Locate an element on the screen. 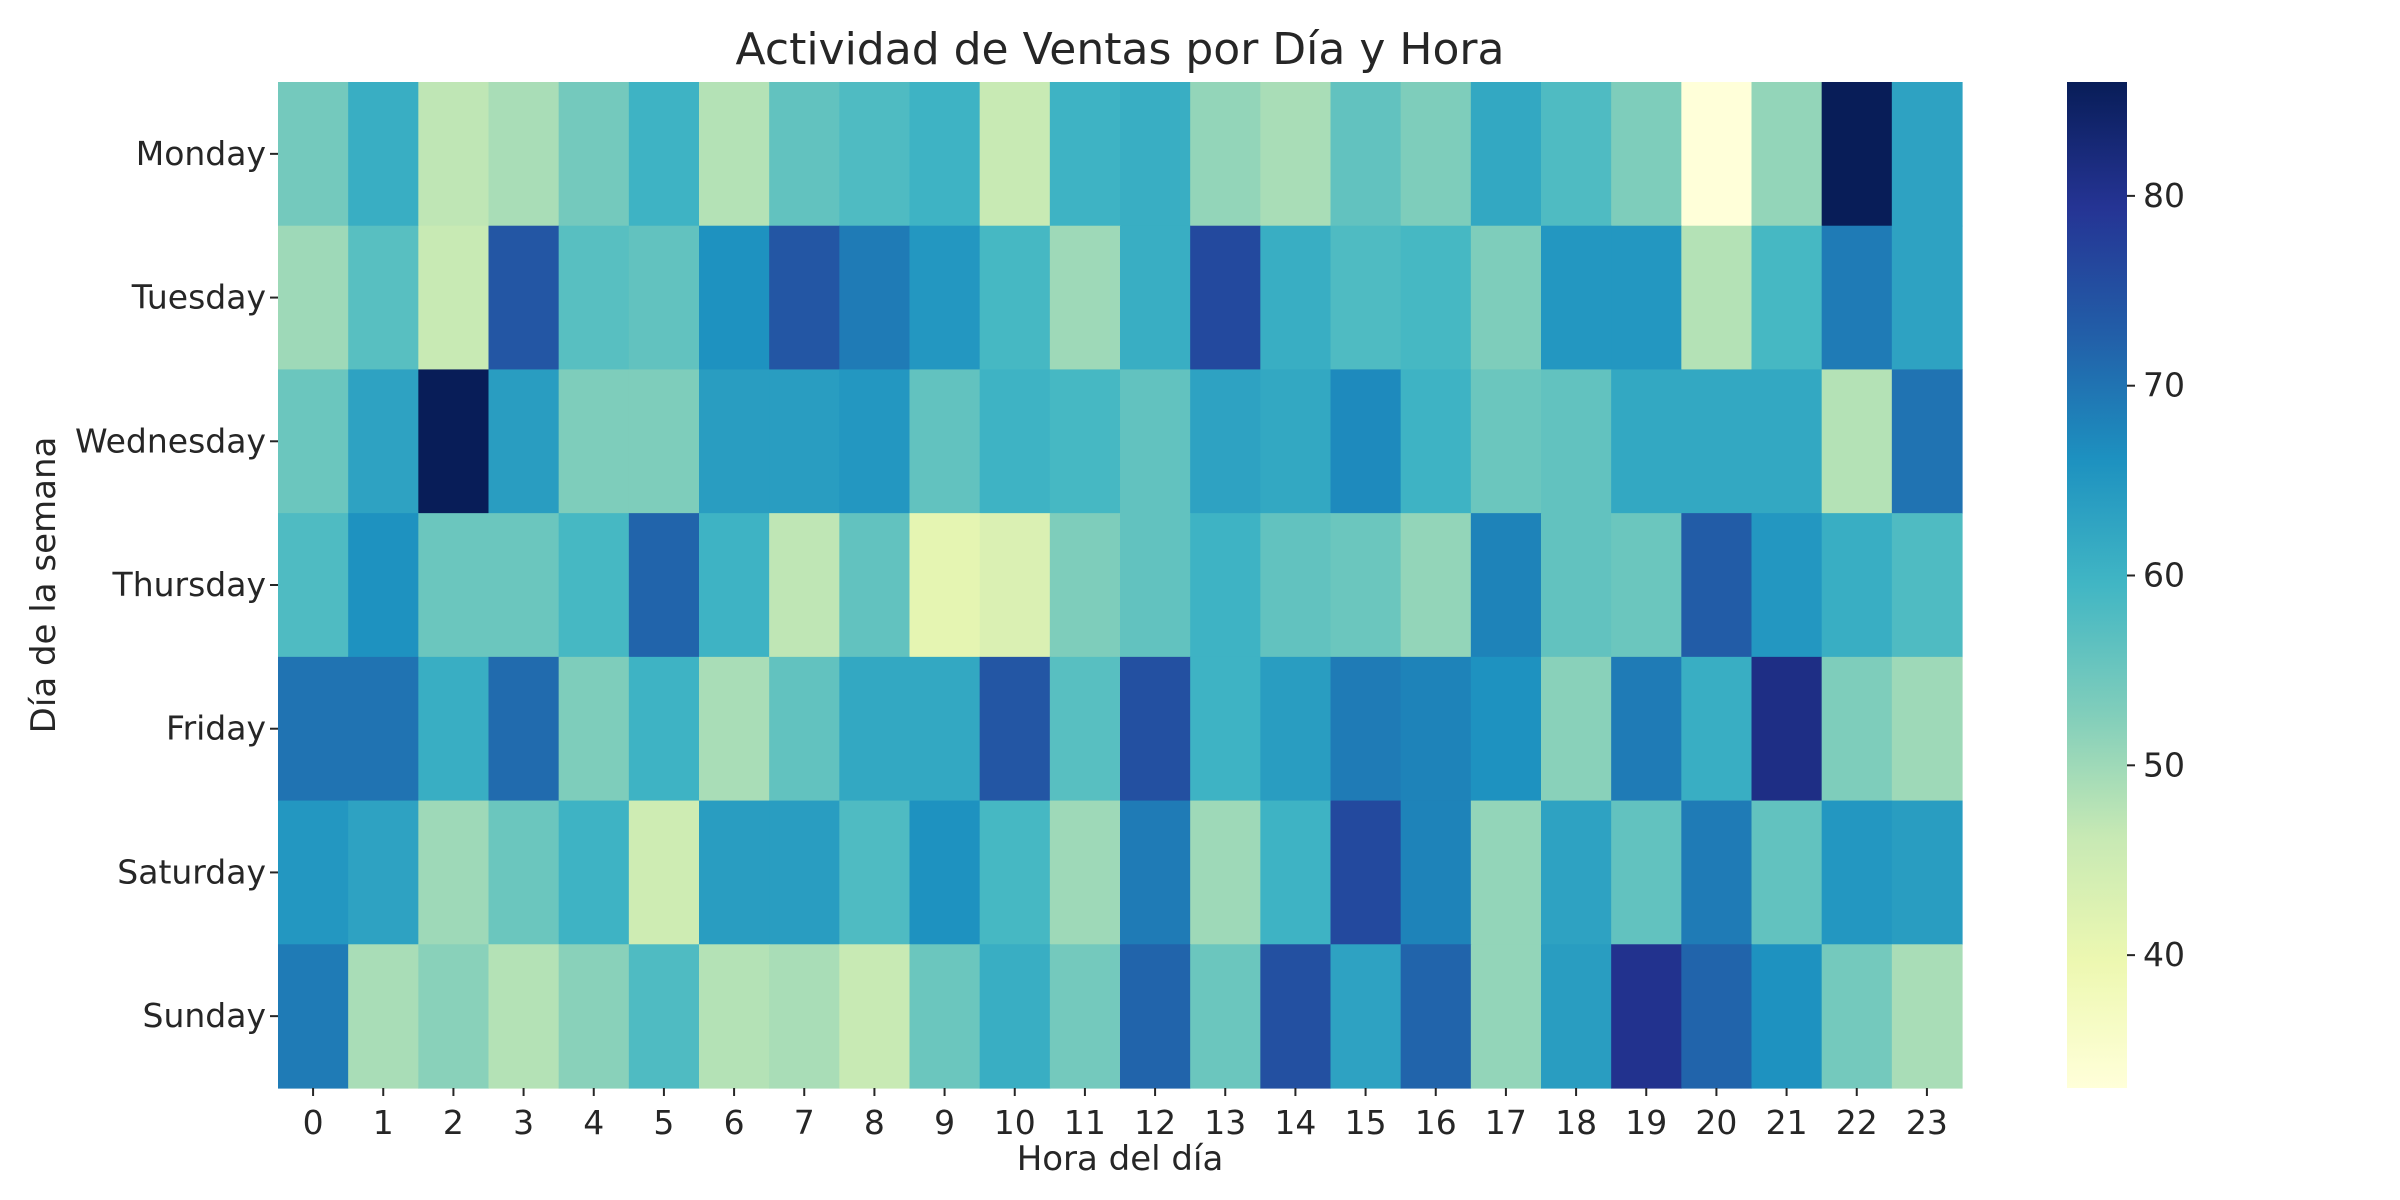 The width and height of the screenshot is (2400, 1200). y-tick-label: Sunday is located at coordinates (204, 1015).